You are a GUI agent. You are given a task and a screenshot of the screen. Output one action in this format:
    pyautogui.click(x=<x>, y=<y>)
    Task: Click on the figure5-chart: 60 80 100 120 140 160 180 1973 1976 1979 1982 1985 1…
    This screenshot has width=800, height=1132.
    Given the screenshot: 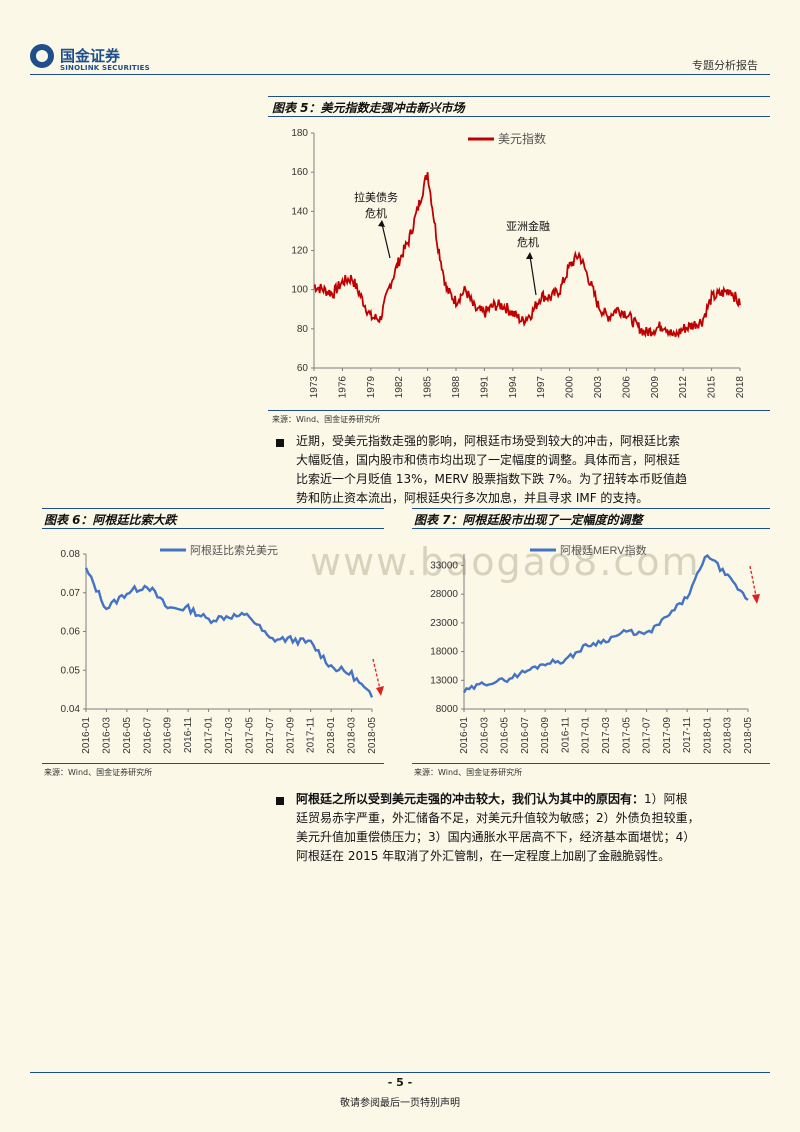 What is the action you would take?
    pyautogui.click(x=518, y=263)
    